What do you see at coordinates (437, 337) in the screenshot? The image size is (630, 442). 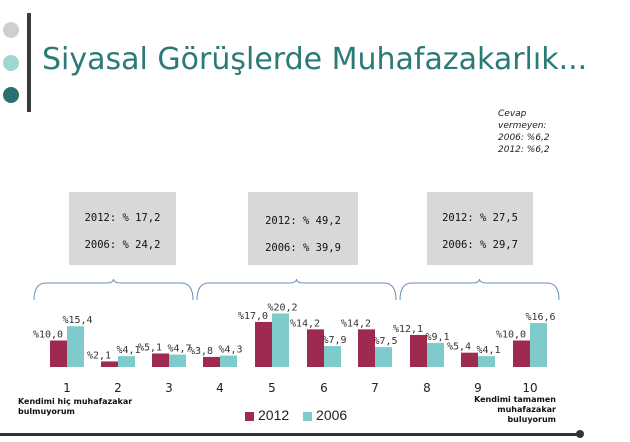 I see `label-2006-8: %9,1` at bounding box center [437, 337].